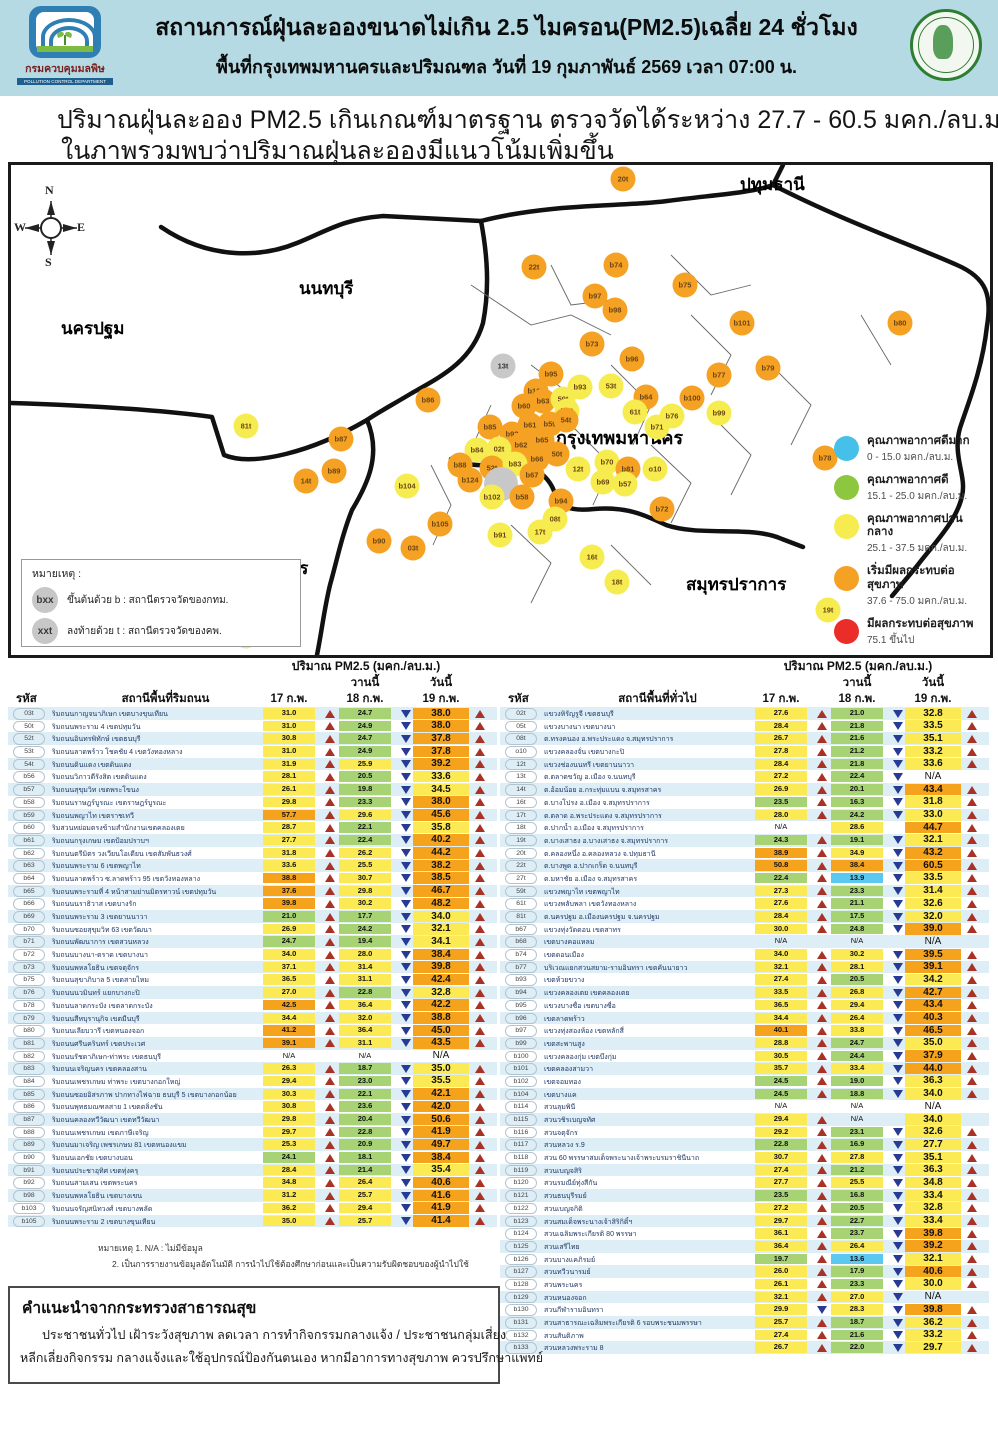  I want to click on pm-value: 37.6, so click(289, 891).